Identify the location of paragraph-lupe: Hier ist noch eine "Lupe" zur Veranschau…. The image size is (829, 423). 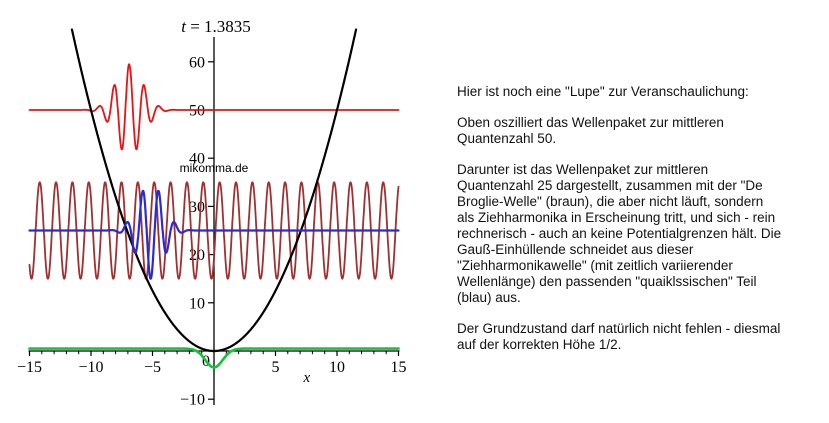
(603, 91).